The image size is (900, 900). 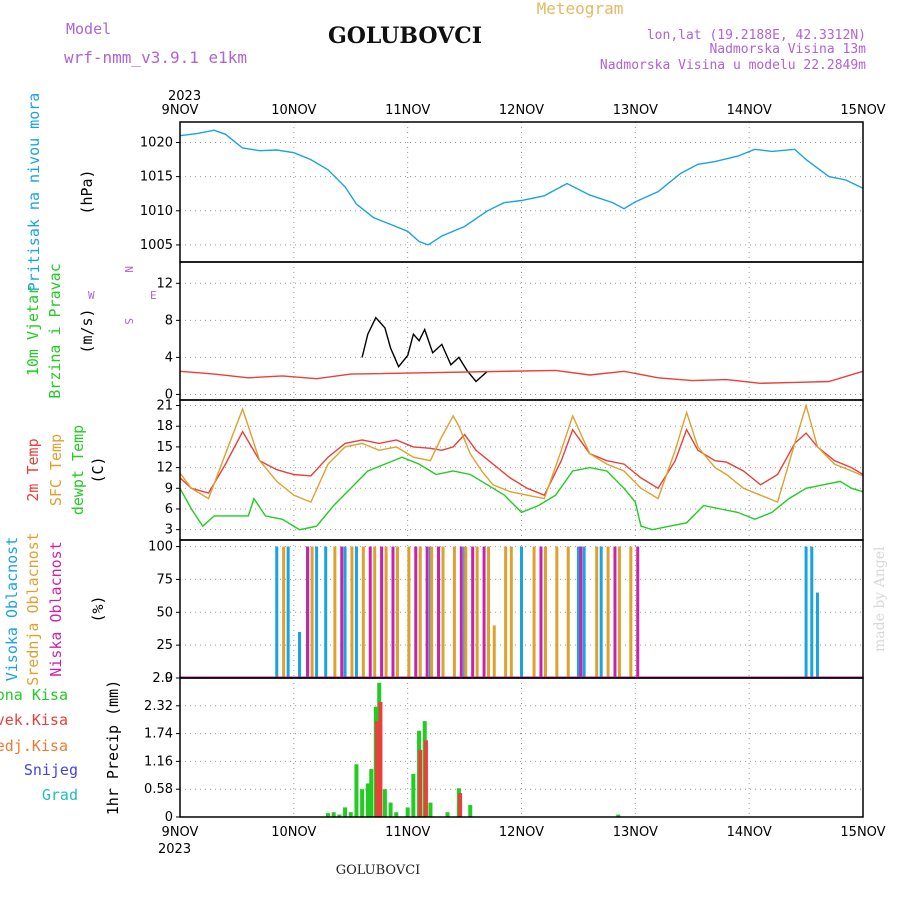 What do you see at coordinates (749, 110) in the screenshot?
I see `x-tick-label-top: 14NOV` at bounding box center [749, 110].